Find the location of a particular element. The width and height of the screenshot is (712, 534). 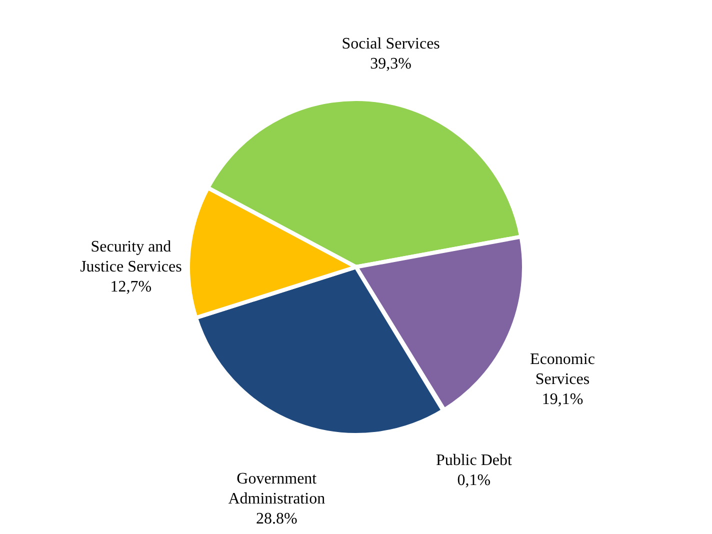

data-label: 39,3% is located at coordinates (391, 64).